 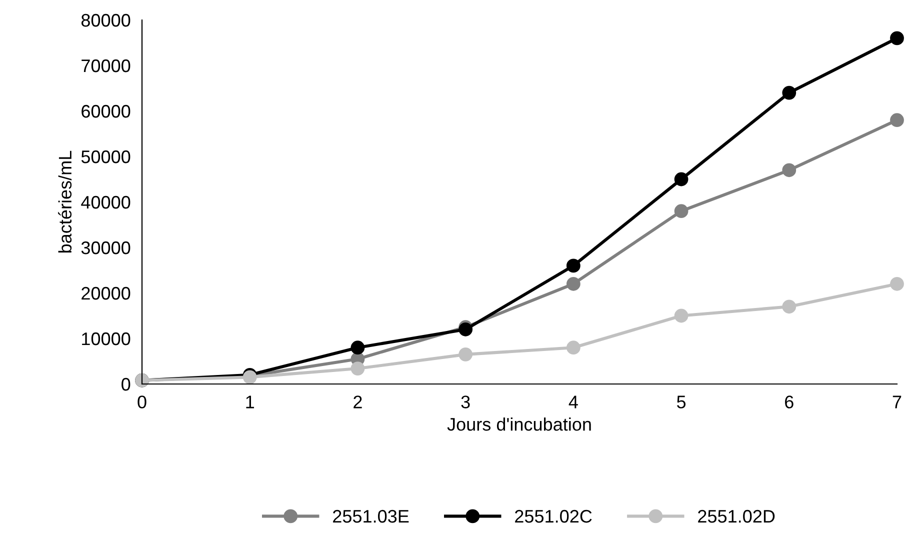 What do you see at coordinates (250, 402) in the screenshot?
I see `x-tick-label: 1` at bounding box center [250, 402].